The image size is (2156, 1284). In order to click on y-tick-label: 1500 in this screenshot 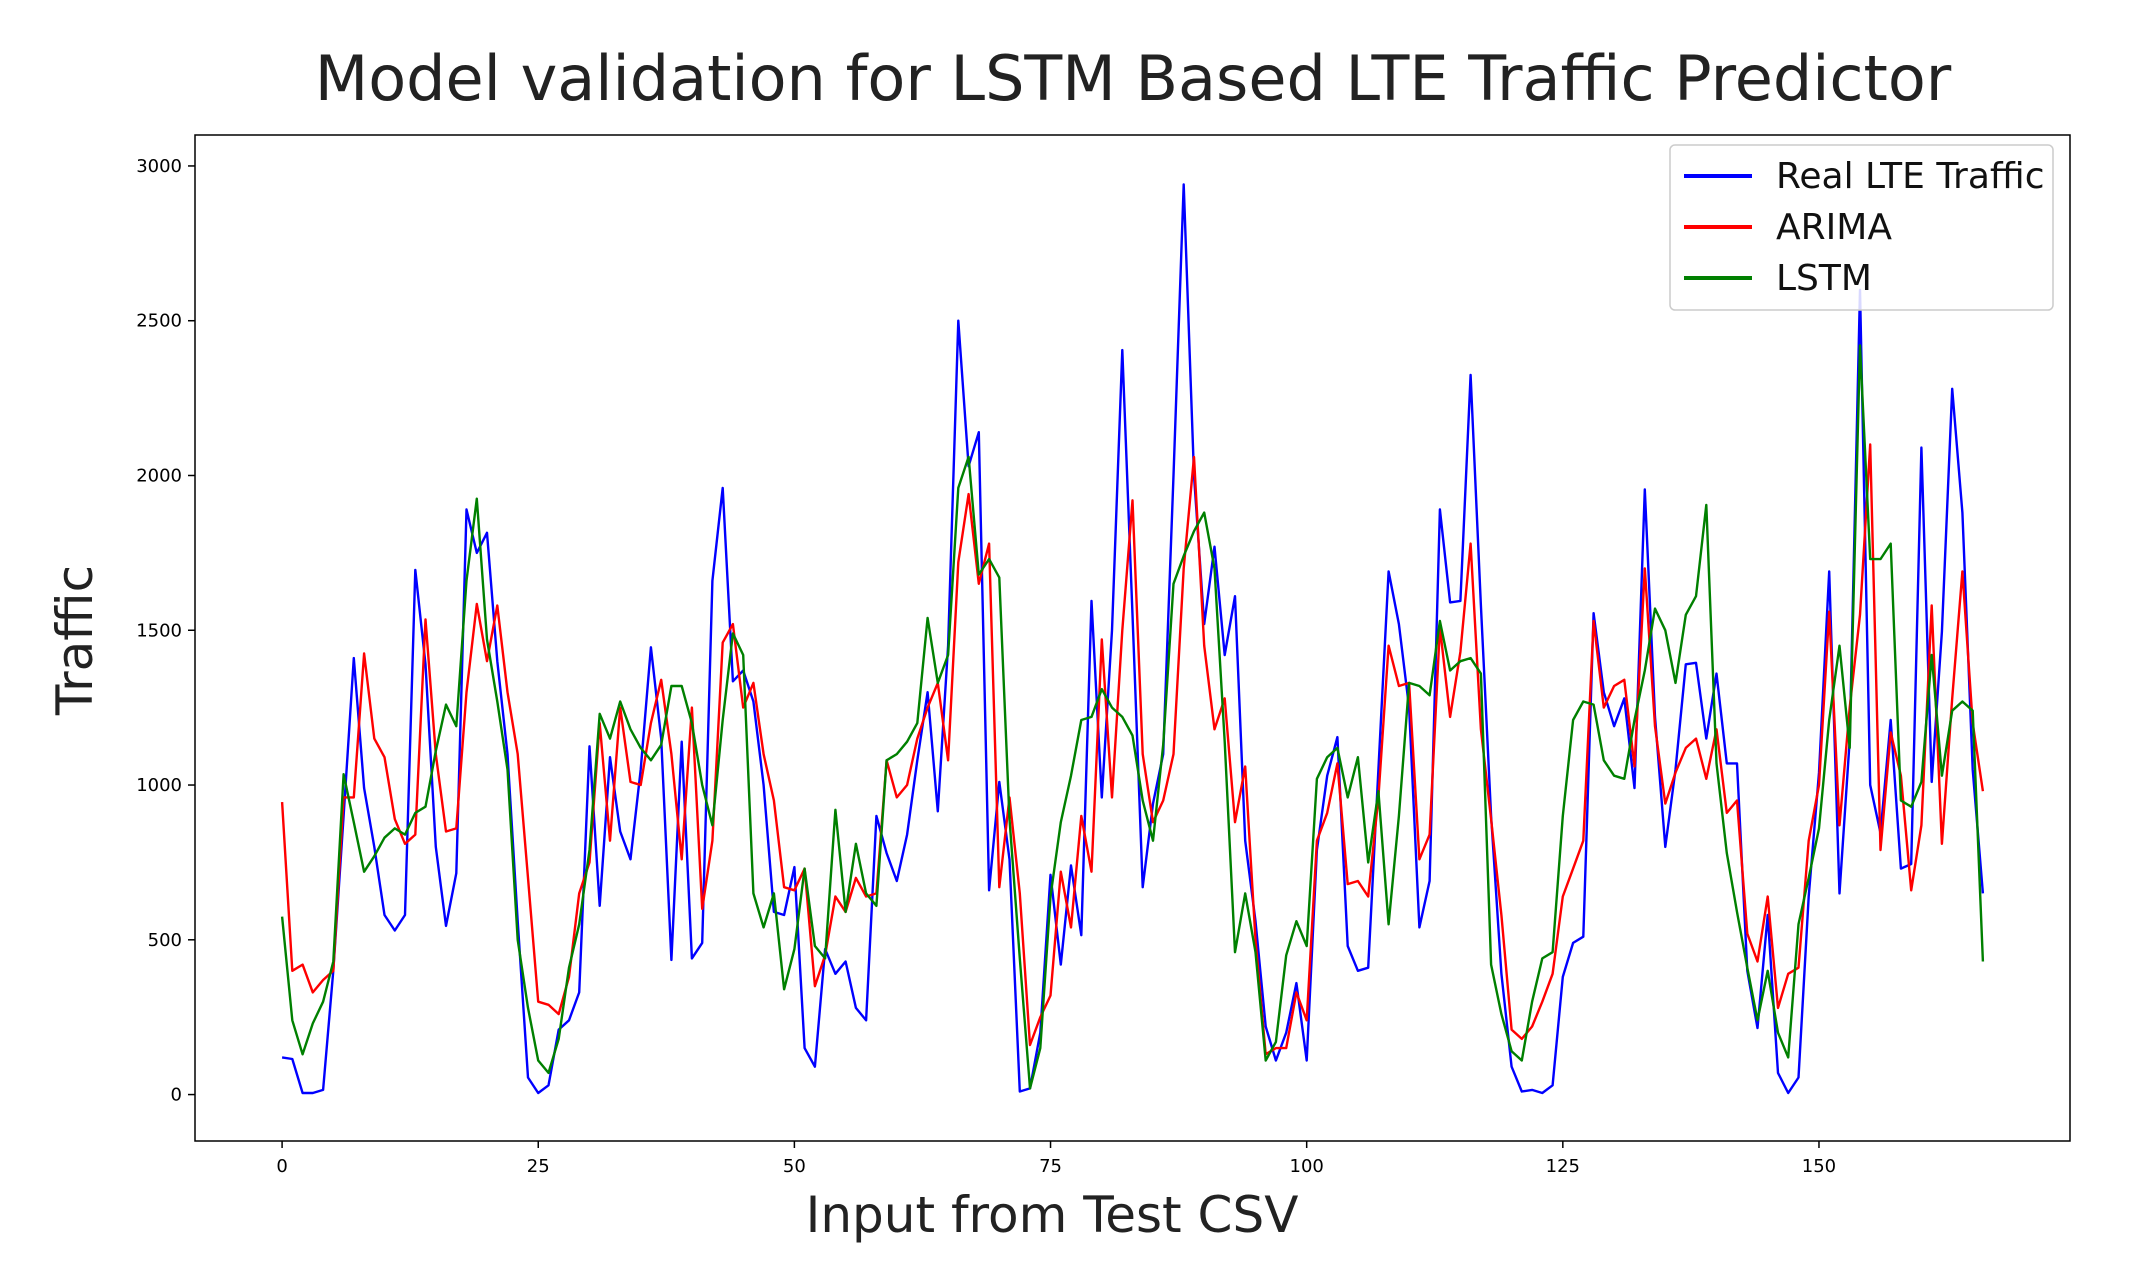, I will do `click(159, 630)`.